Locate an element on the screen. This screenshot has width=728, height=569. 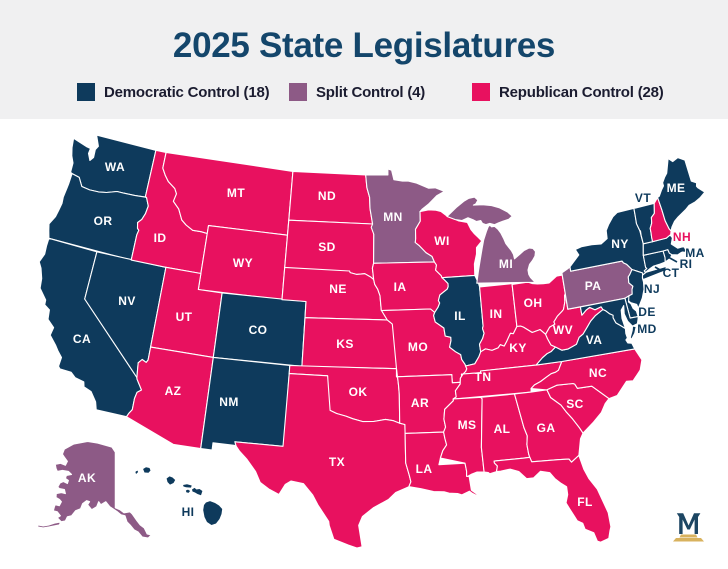
svg-text: MS is located at coordinates (467, 425).